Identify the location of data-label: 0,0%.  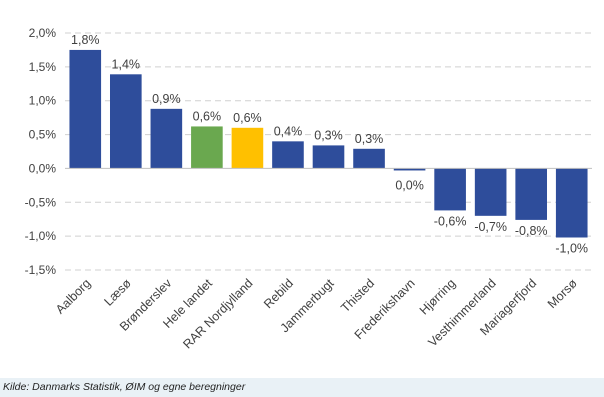
(409, 185).